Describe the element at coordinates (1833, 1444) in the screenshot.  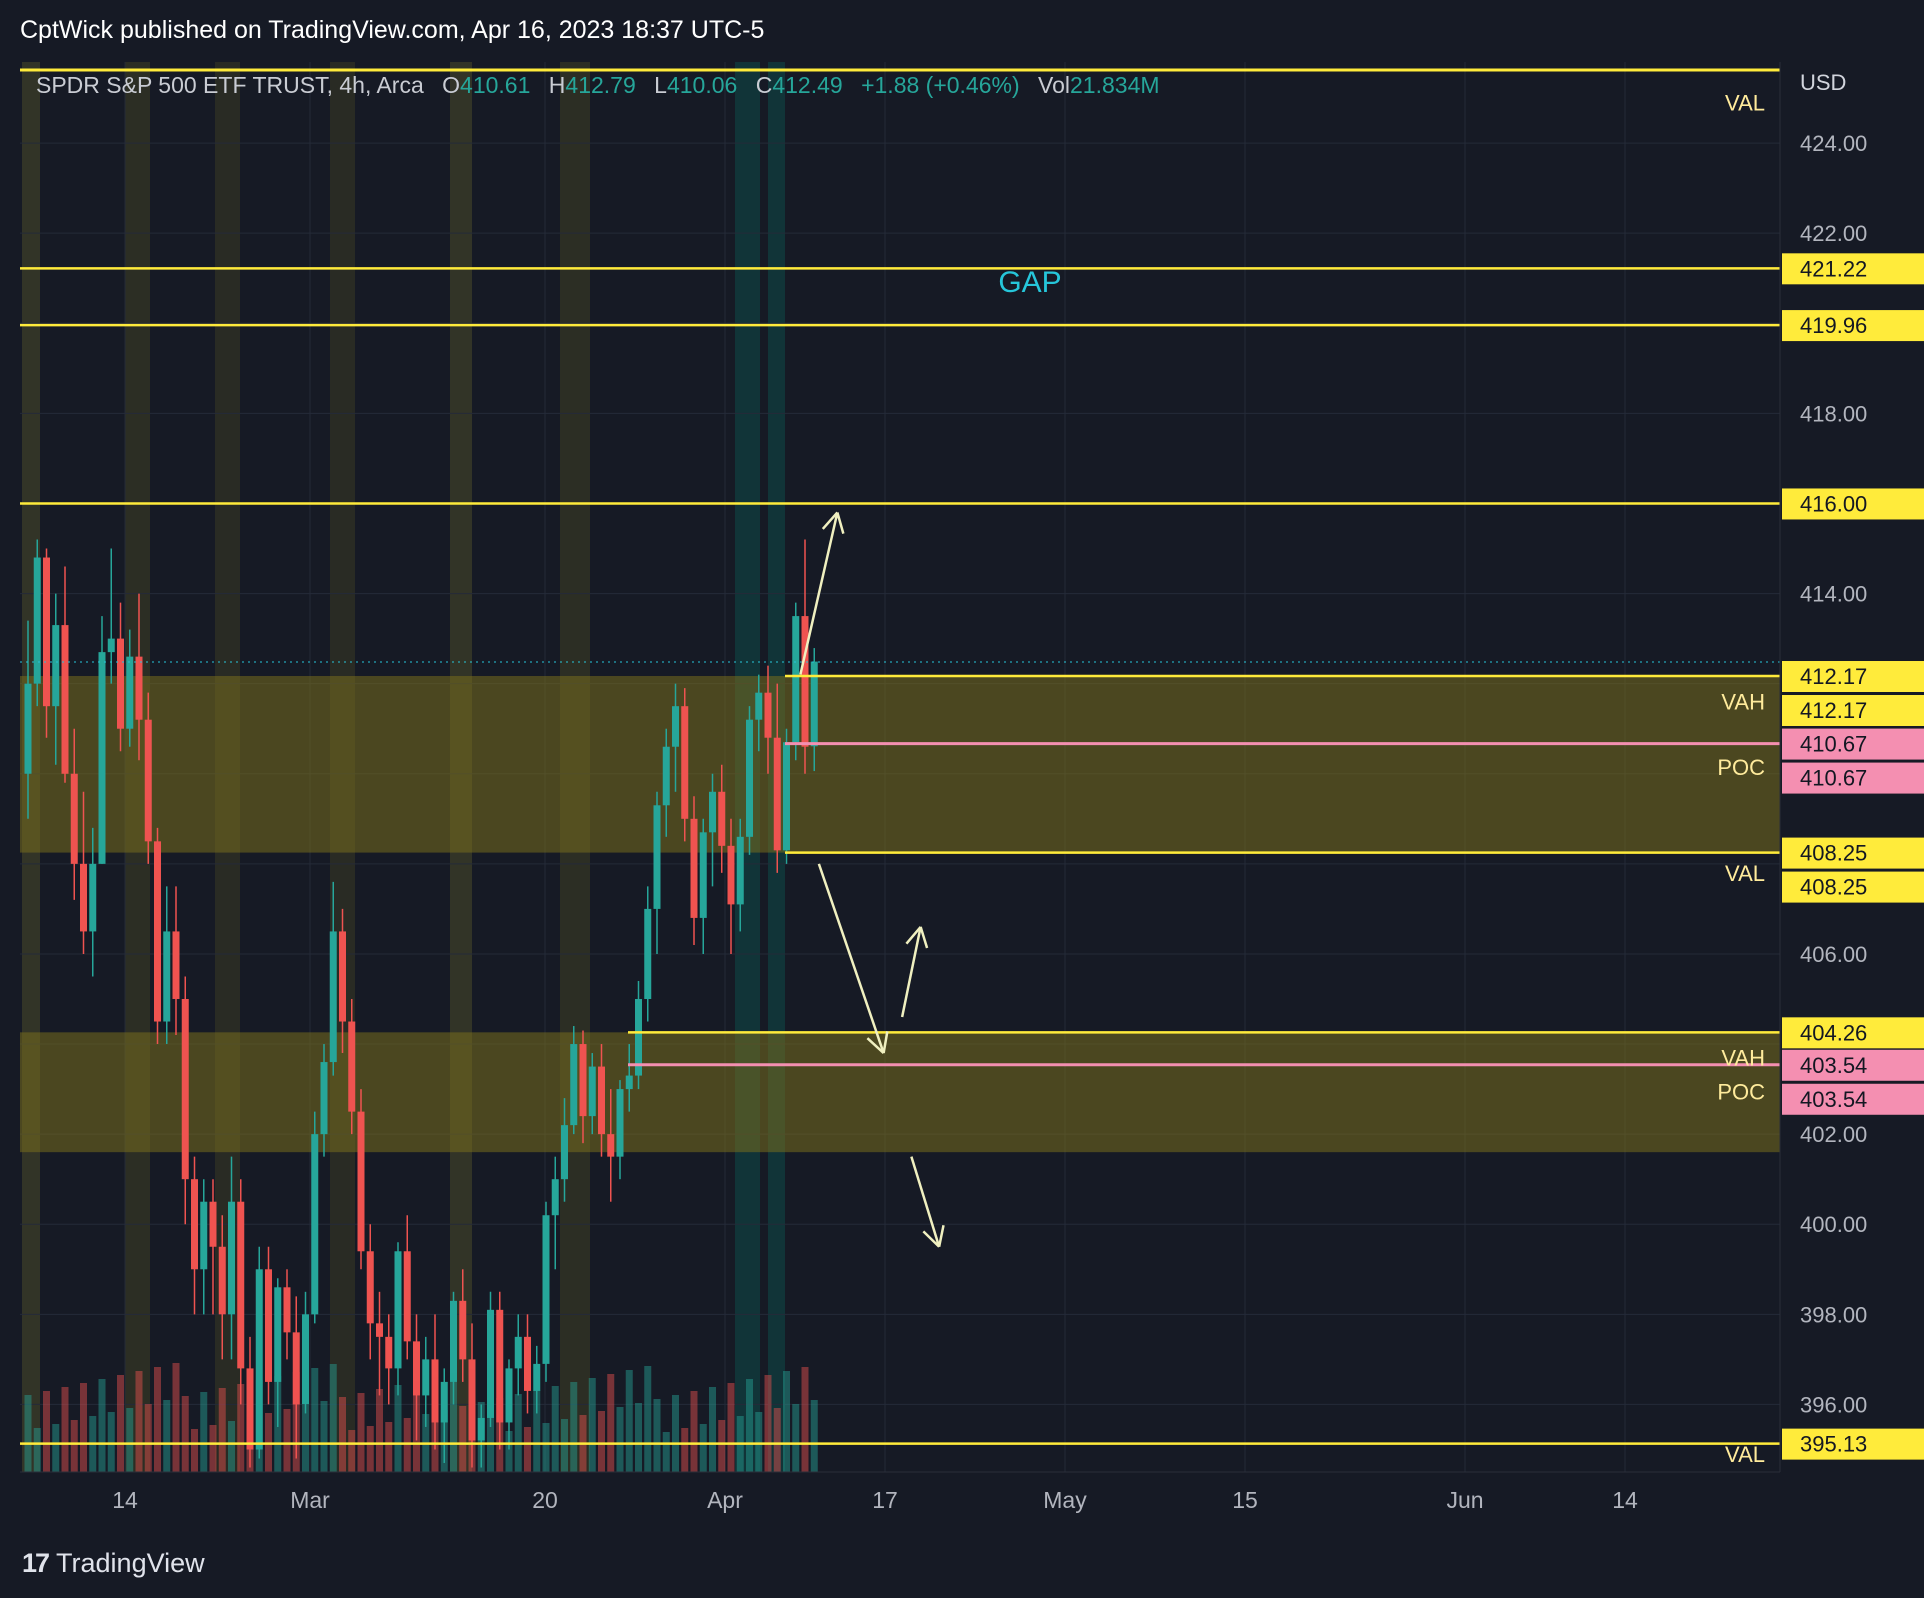
I see `price-level-value: 395.13` at that location.